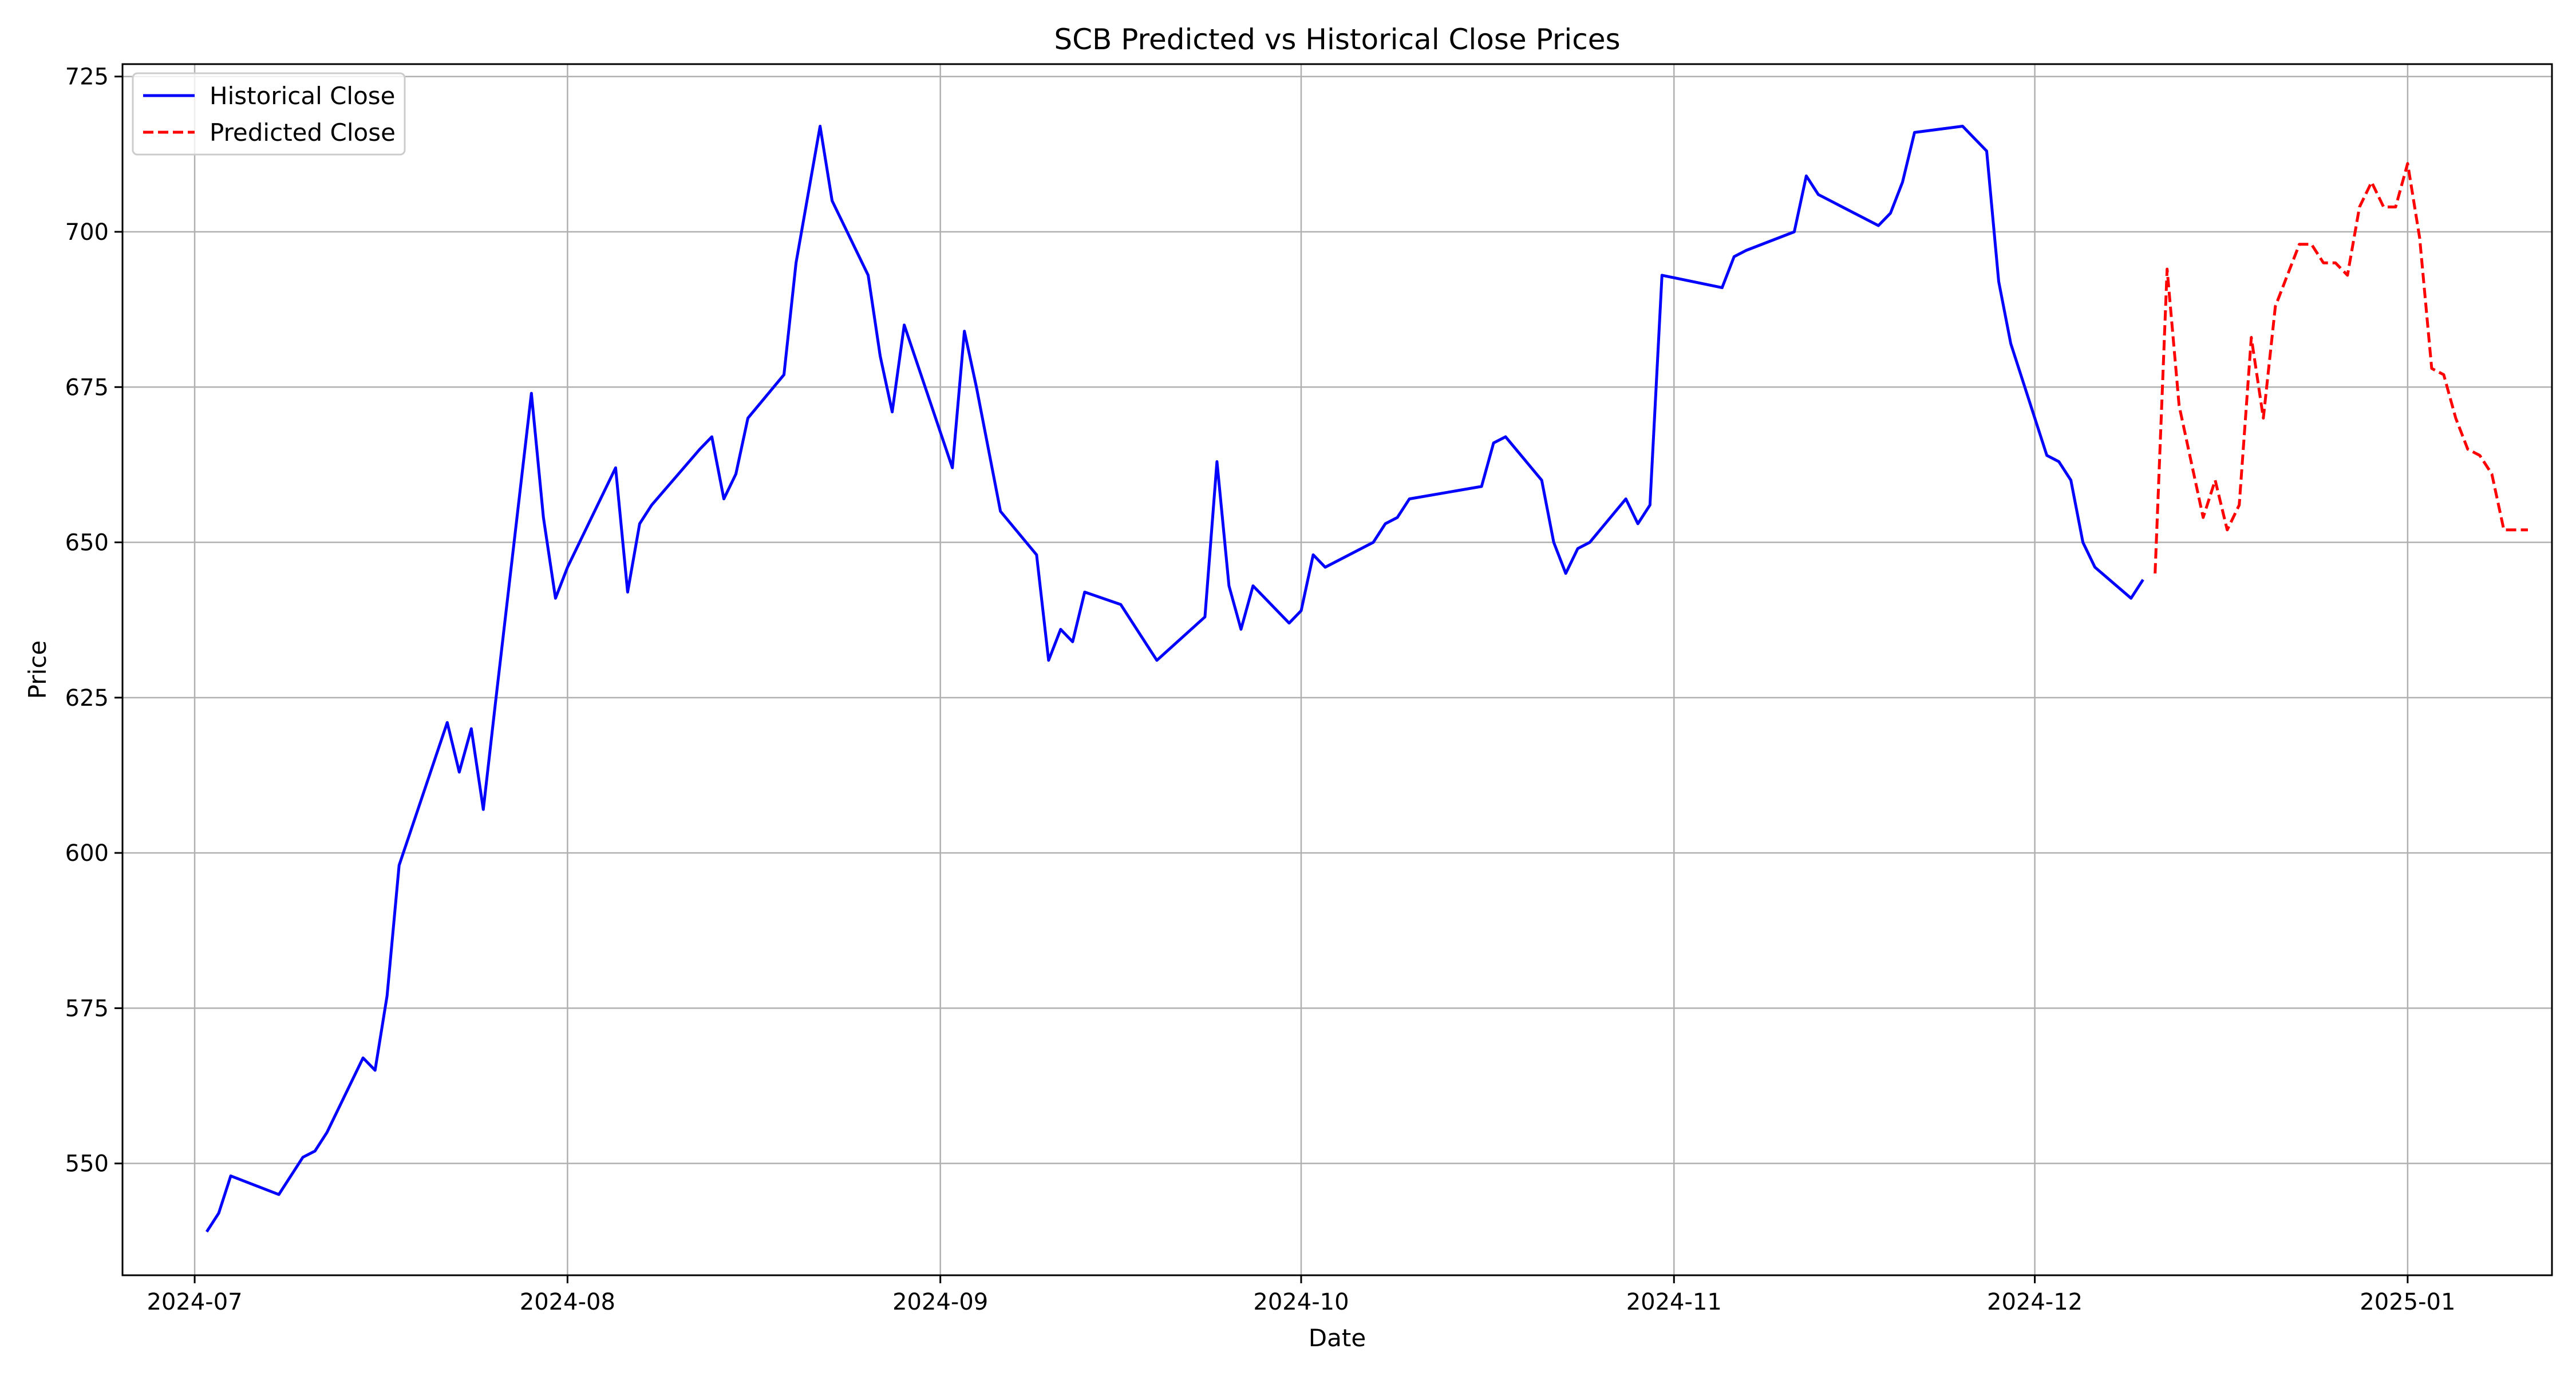 The height and width of the screenshot is (1376, 2576). What do you see at coordinates (87, 698) in the screenshot?
I see `y-tick-label: 625` at bounding box center [87, 698].